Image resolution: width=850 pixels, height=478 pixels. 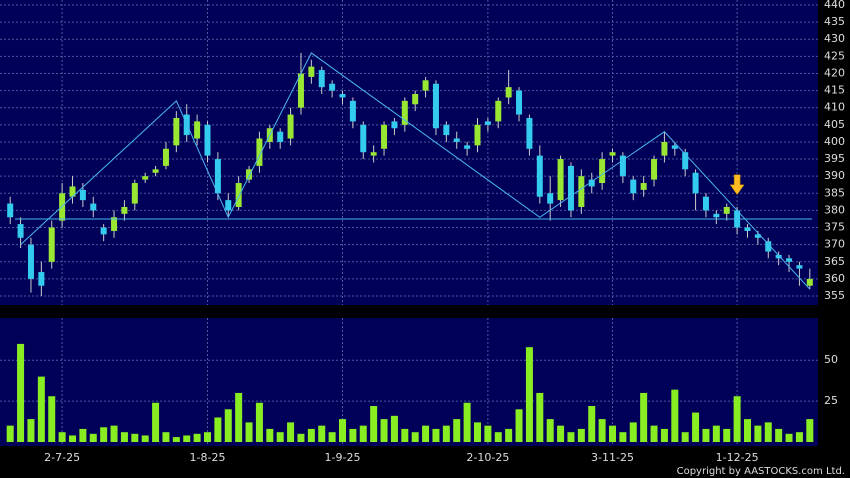 I want to click on y-tick-label: 400, so click(x=834, y=141).